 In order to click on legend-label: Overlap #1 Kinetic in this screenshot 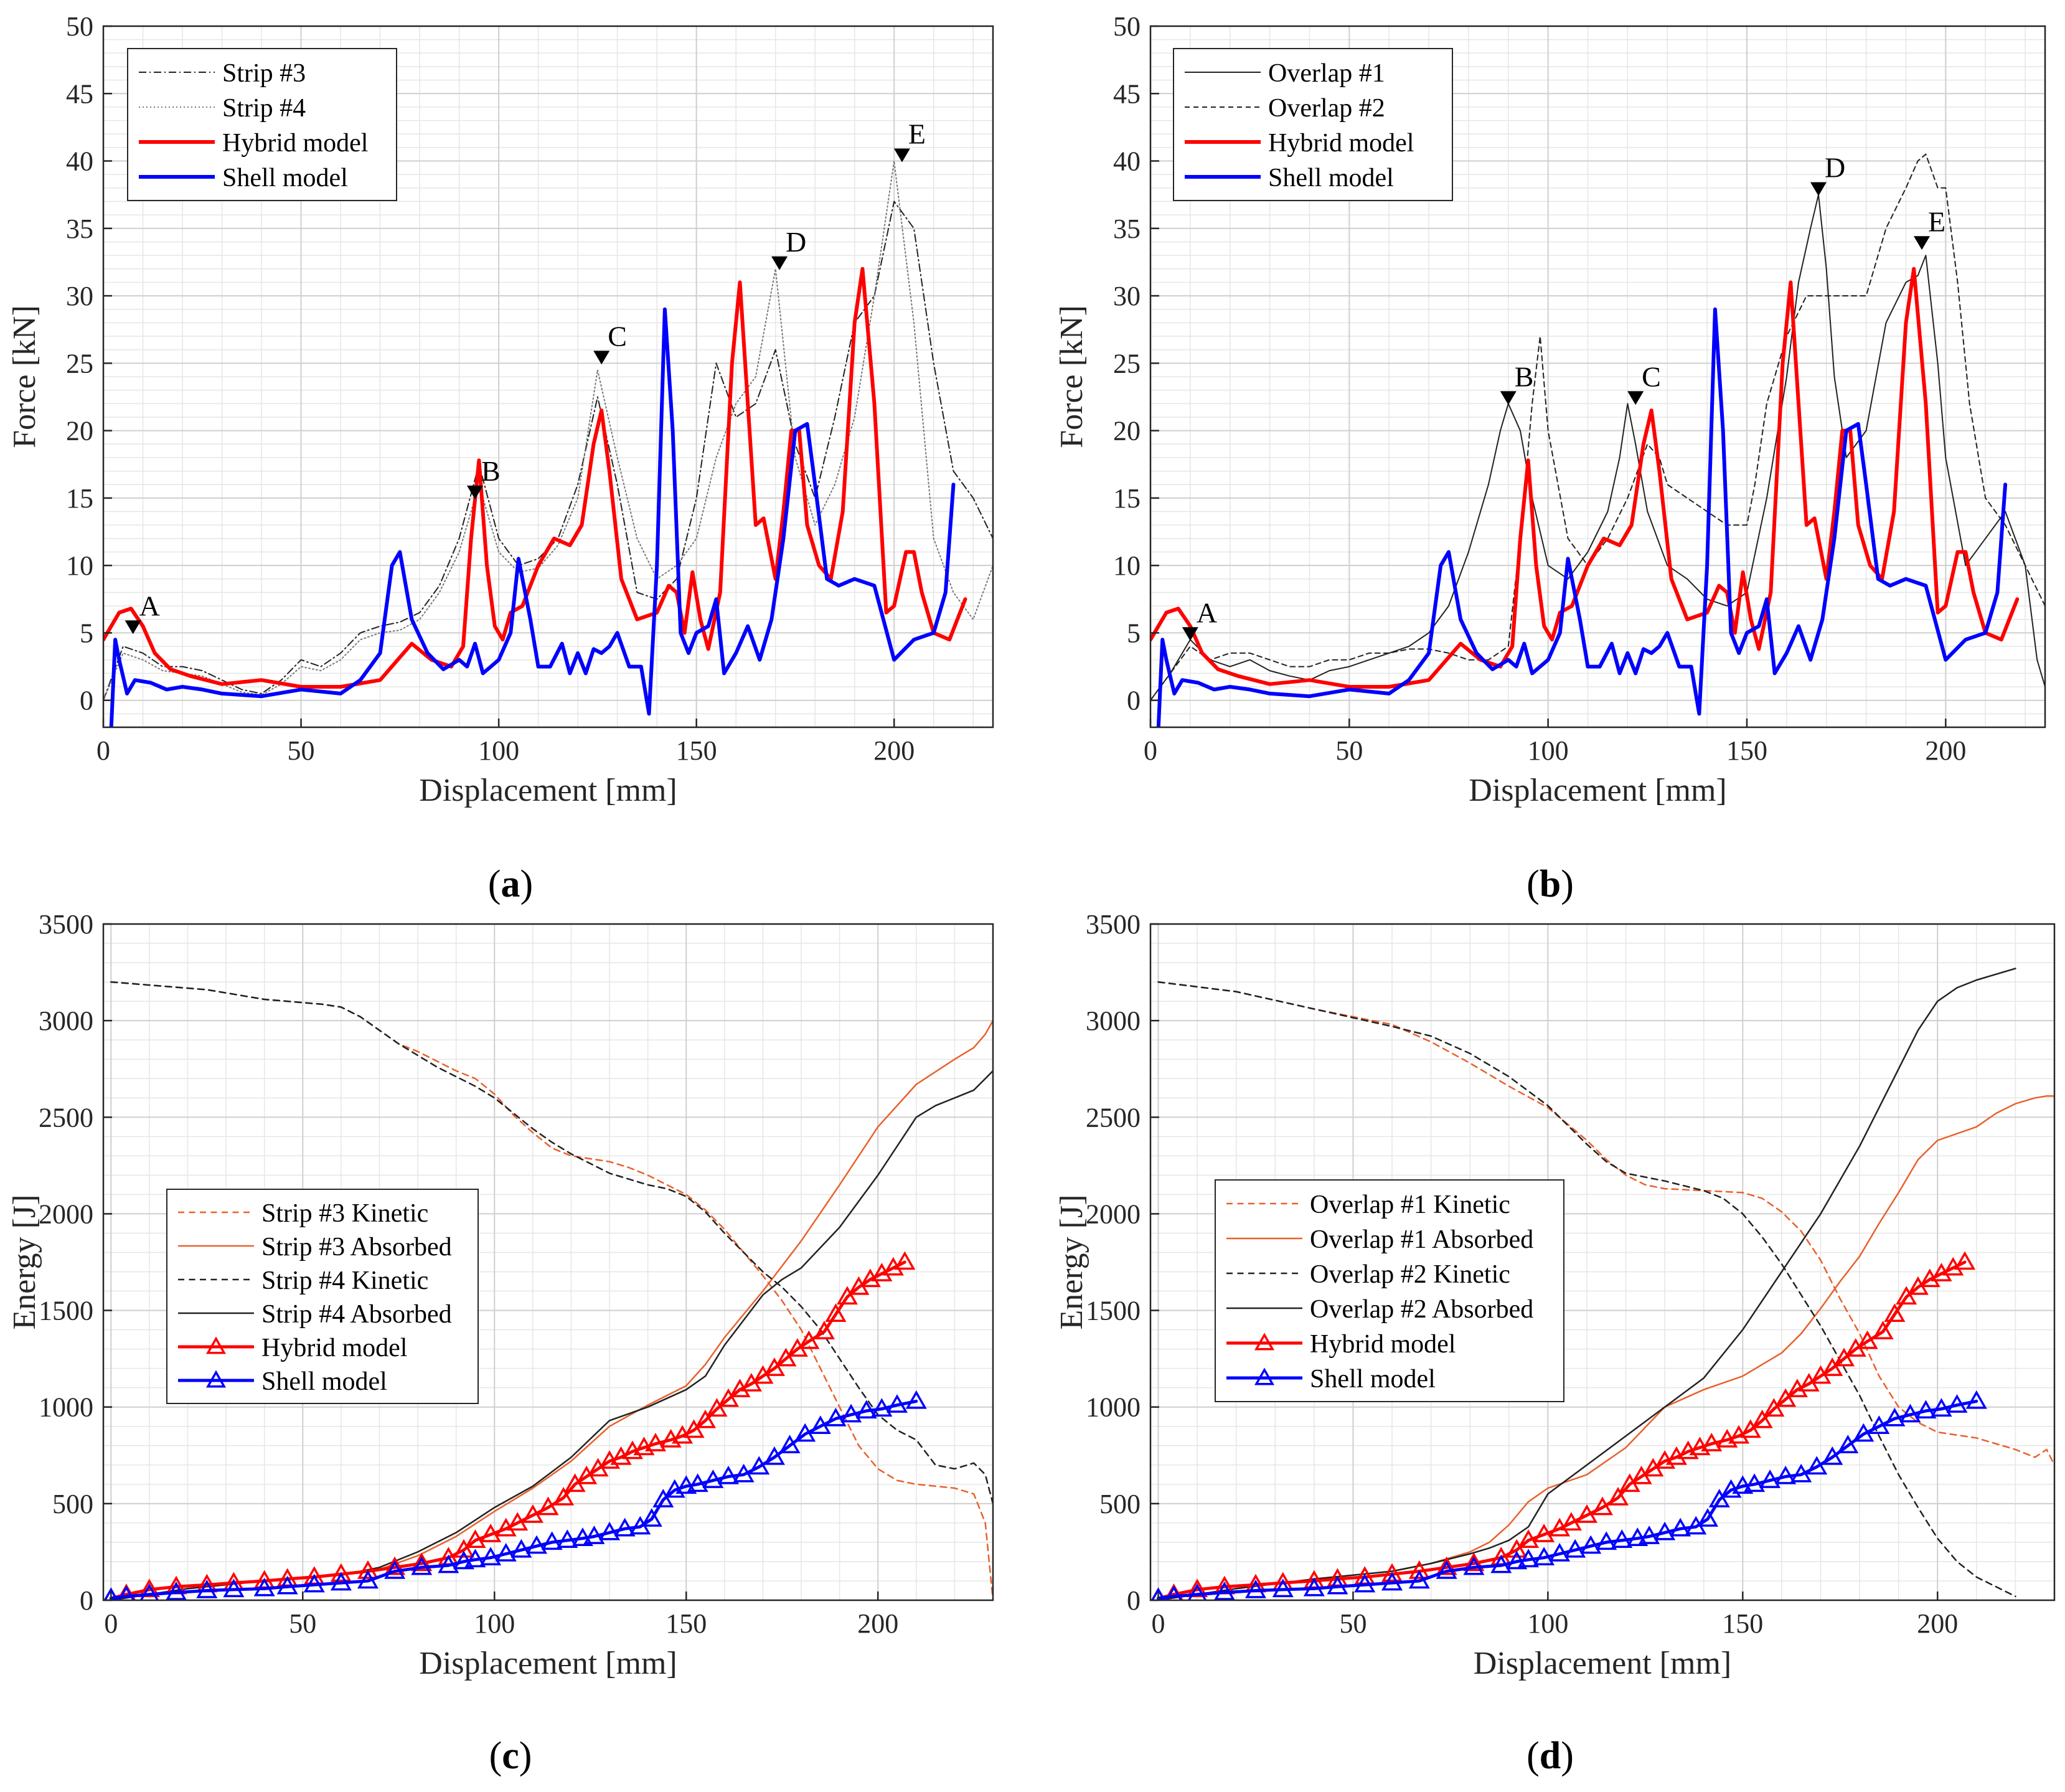, I will do `click(1410, 1205)`.